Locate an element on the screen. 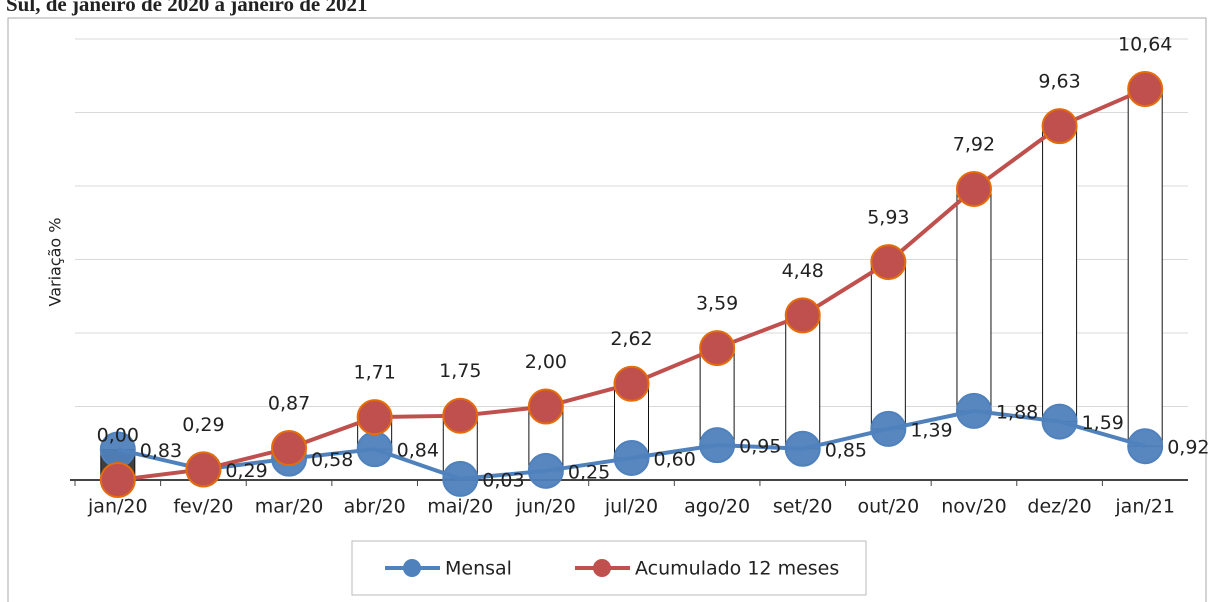  data-label: 9,63 is located at coordinates (1059, 82).